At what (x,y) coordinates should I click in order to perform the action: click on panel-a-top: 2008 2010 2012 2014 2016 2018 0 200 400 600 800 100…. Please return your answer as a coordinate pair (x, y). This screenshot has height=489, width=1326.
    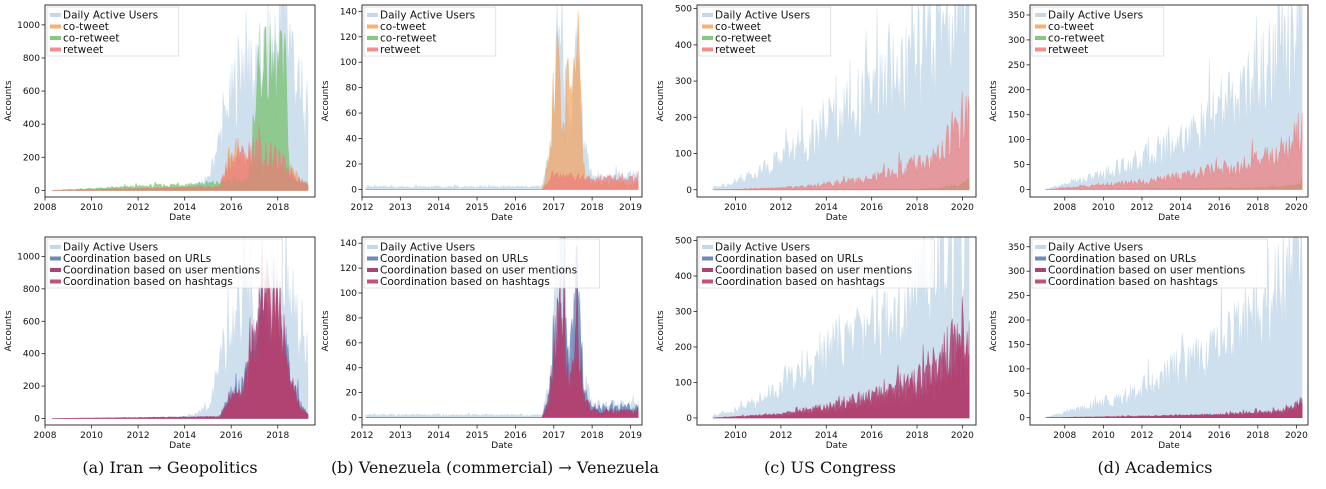
    Looking at the image, I should click on (160, 113).